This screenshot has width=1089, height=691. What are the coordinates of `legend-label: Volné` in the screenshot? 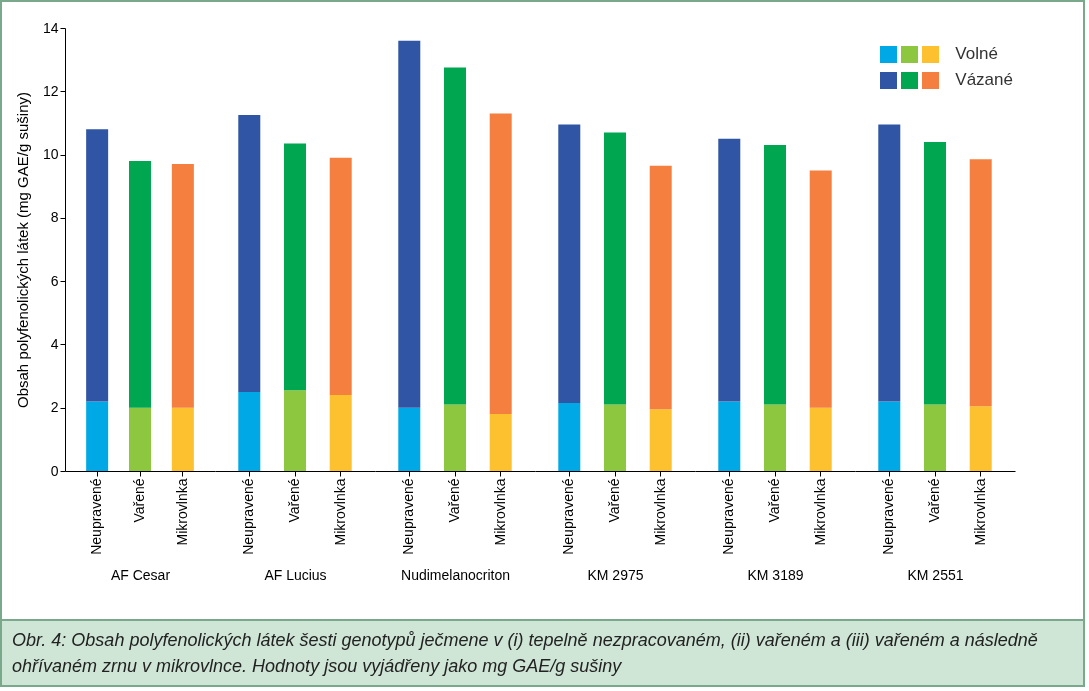 It's located at (976, 54).